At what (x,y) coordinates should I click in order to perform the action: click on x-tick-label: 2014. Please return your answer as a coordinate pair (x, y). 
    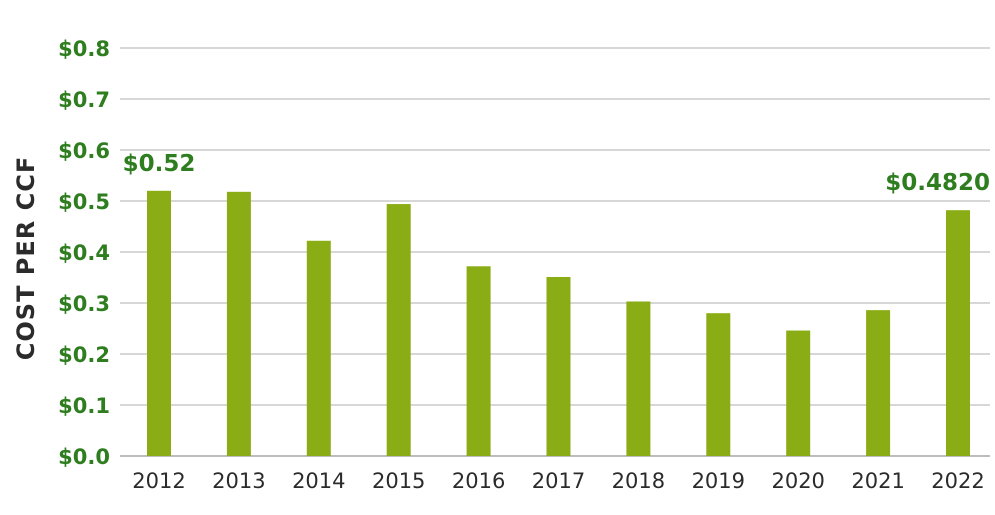
    Looking at the image, I should click on (318, 481).